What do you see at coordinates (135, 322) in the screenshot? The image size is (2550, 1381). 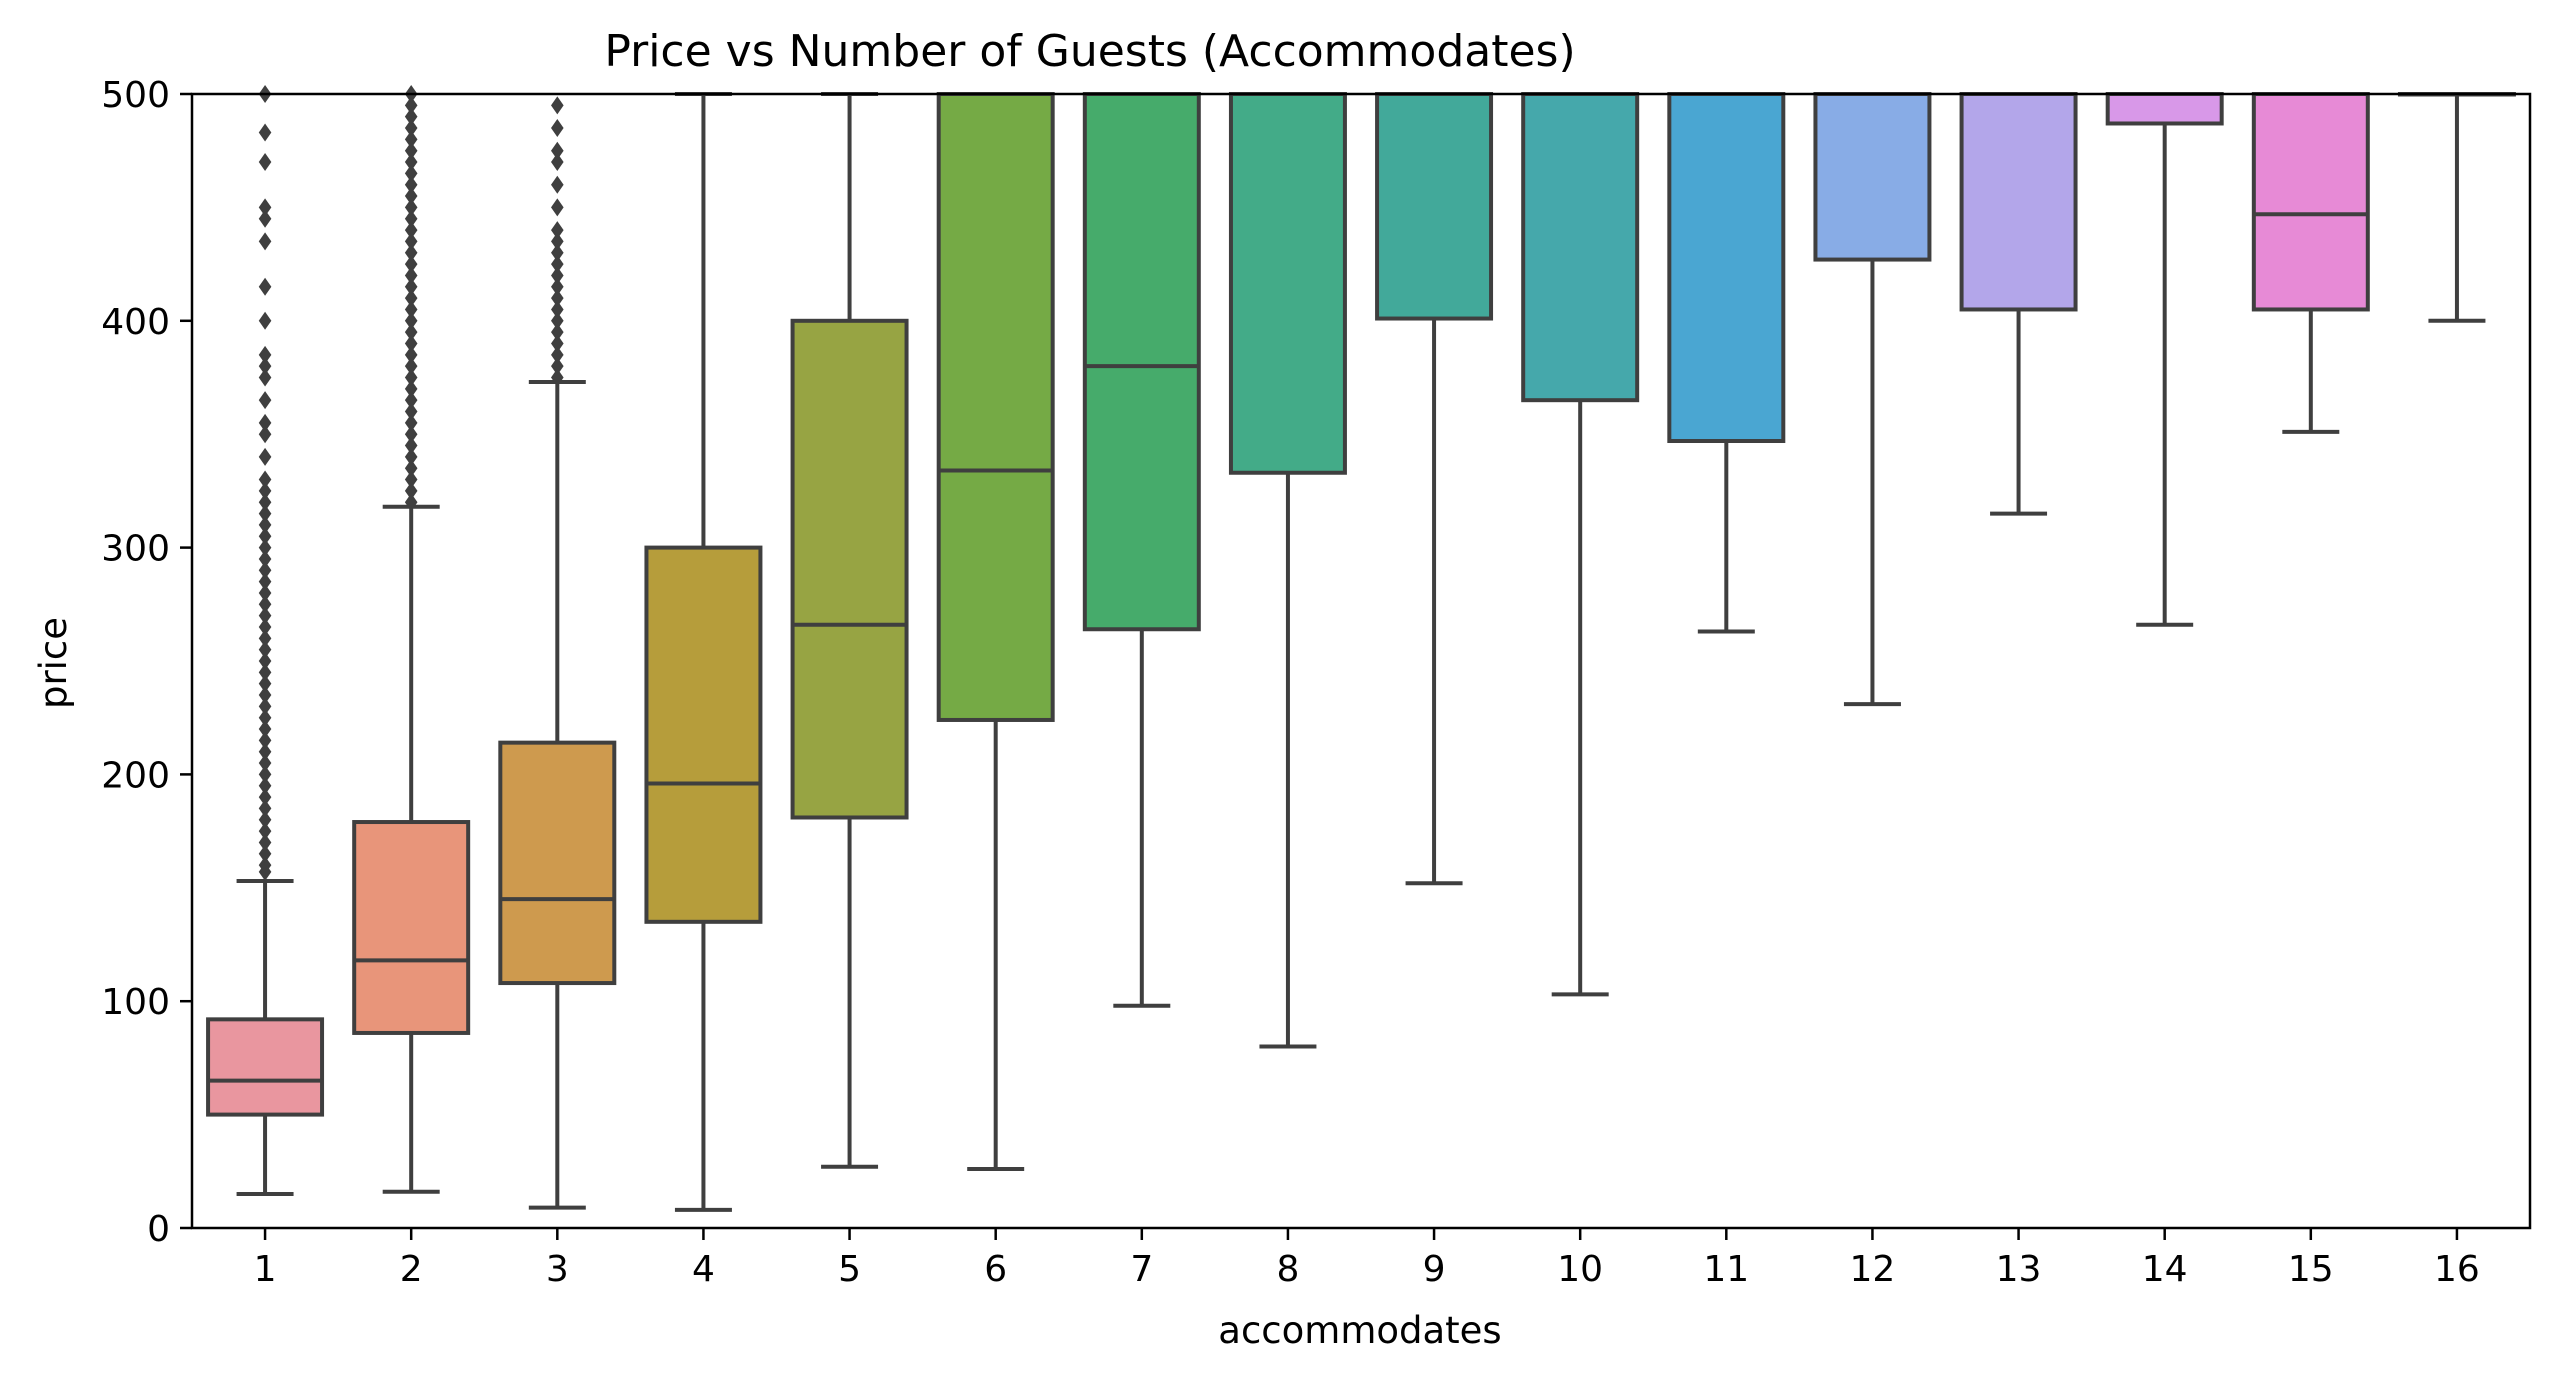 I see `y-tick-label: 400` at bounding box center [135, 322].